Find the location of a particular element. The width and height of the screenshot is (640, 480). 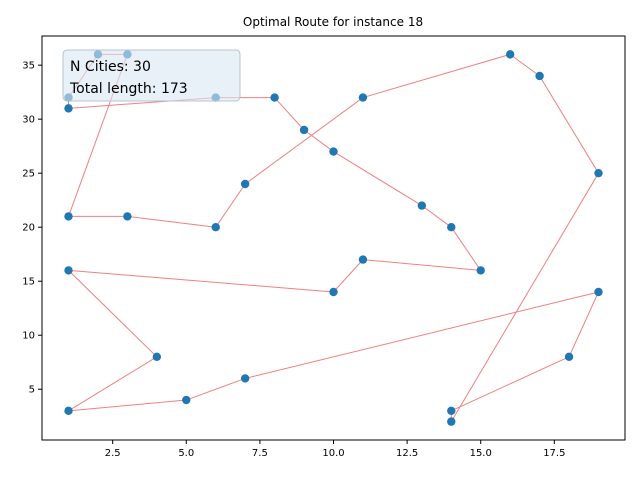

annotation-cities: N Cities: 30 is located at coordinates (110, 67).